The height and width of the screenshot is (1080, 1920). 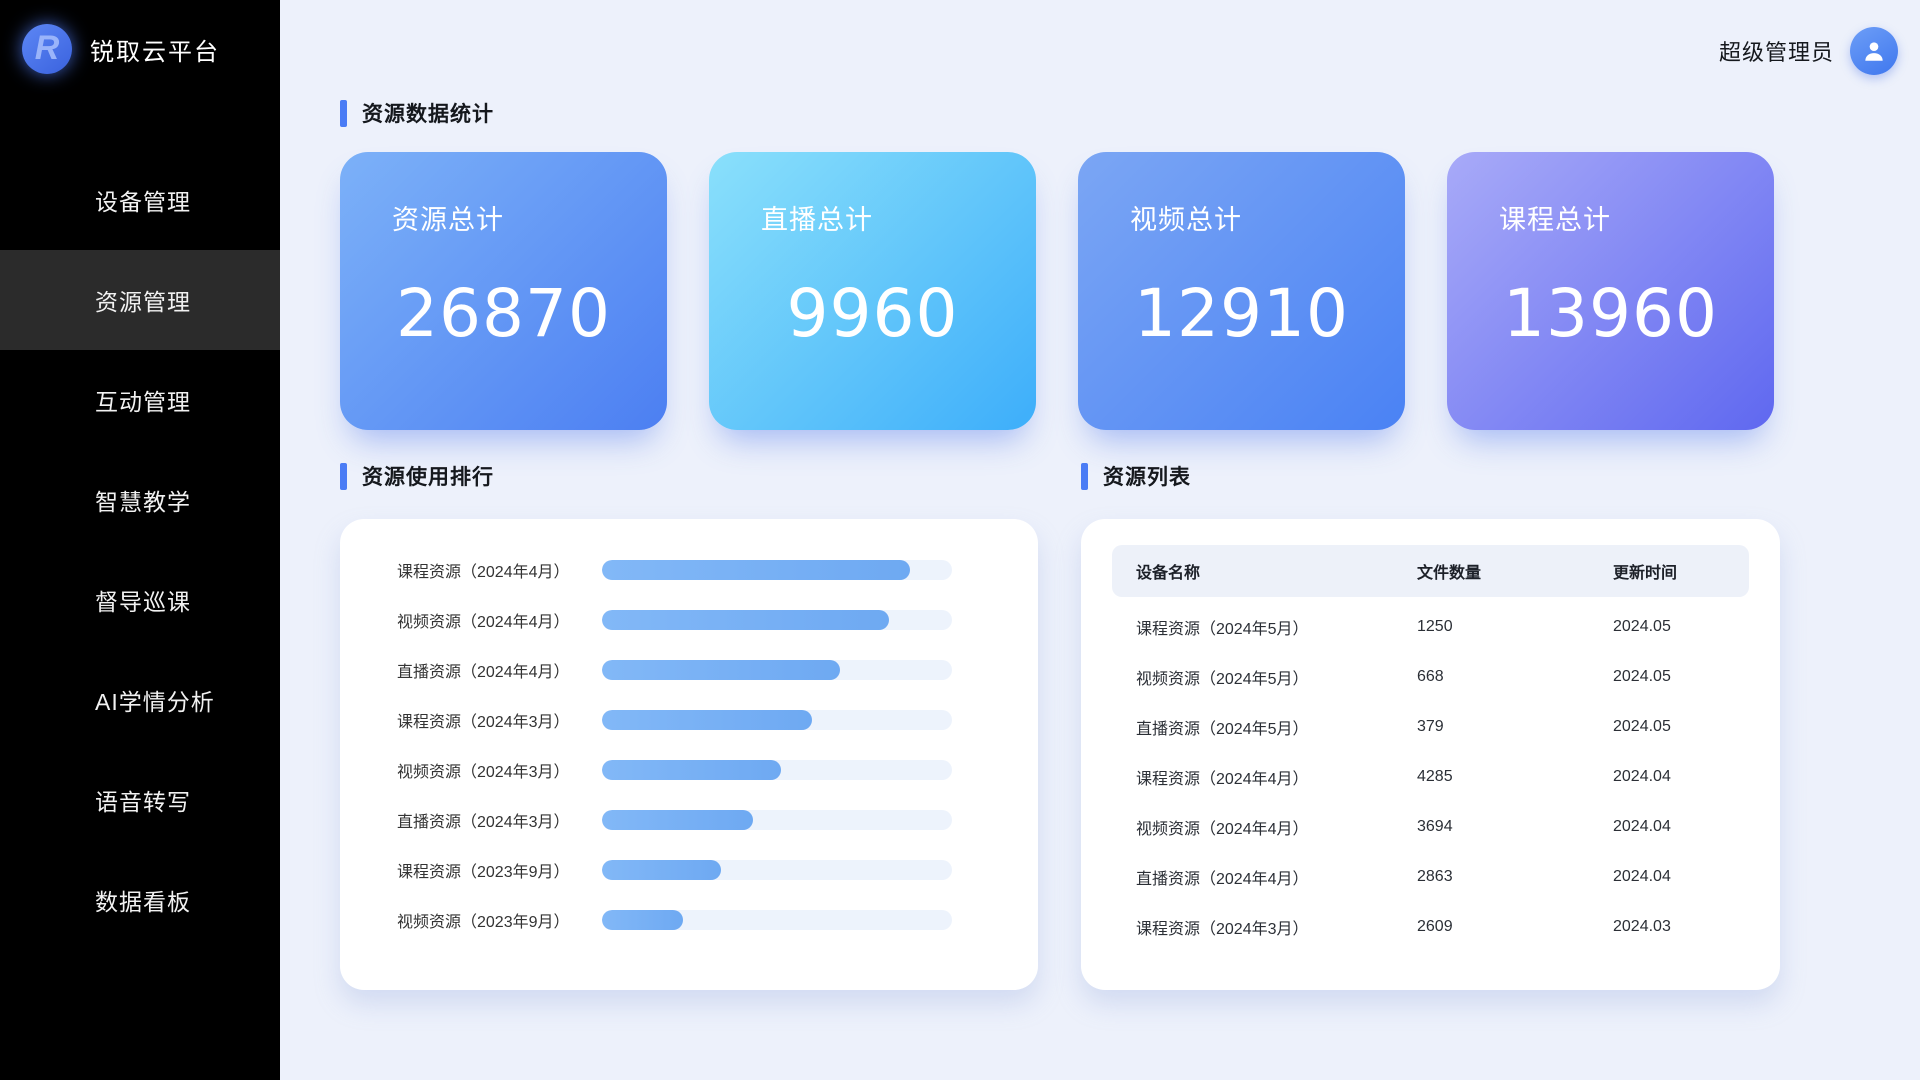 I want to click on list-section-title: 资源列表, so click(x=1147, y=477).